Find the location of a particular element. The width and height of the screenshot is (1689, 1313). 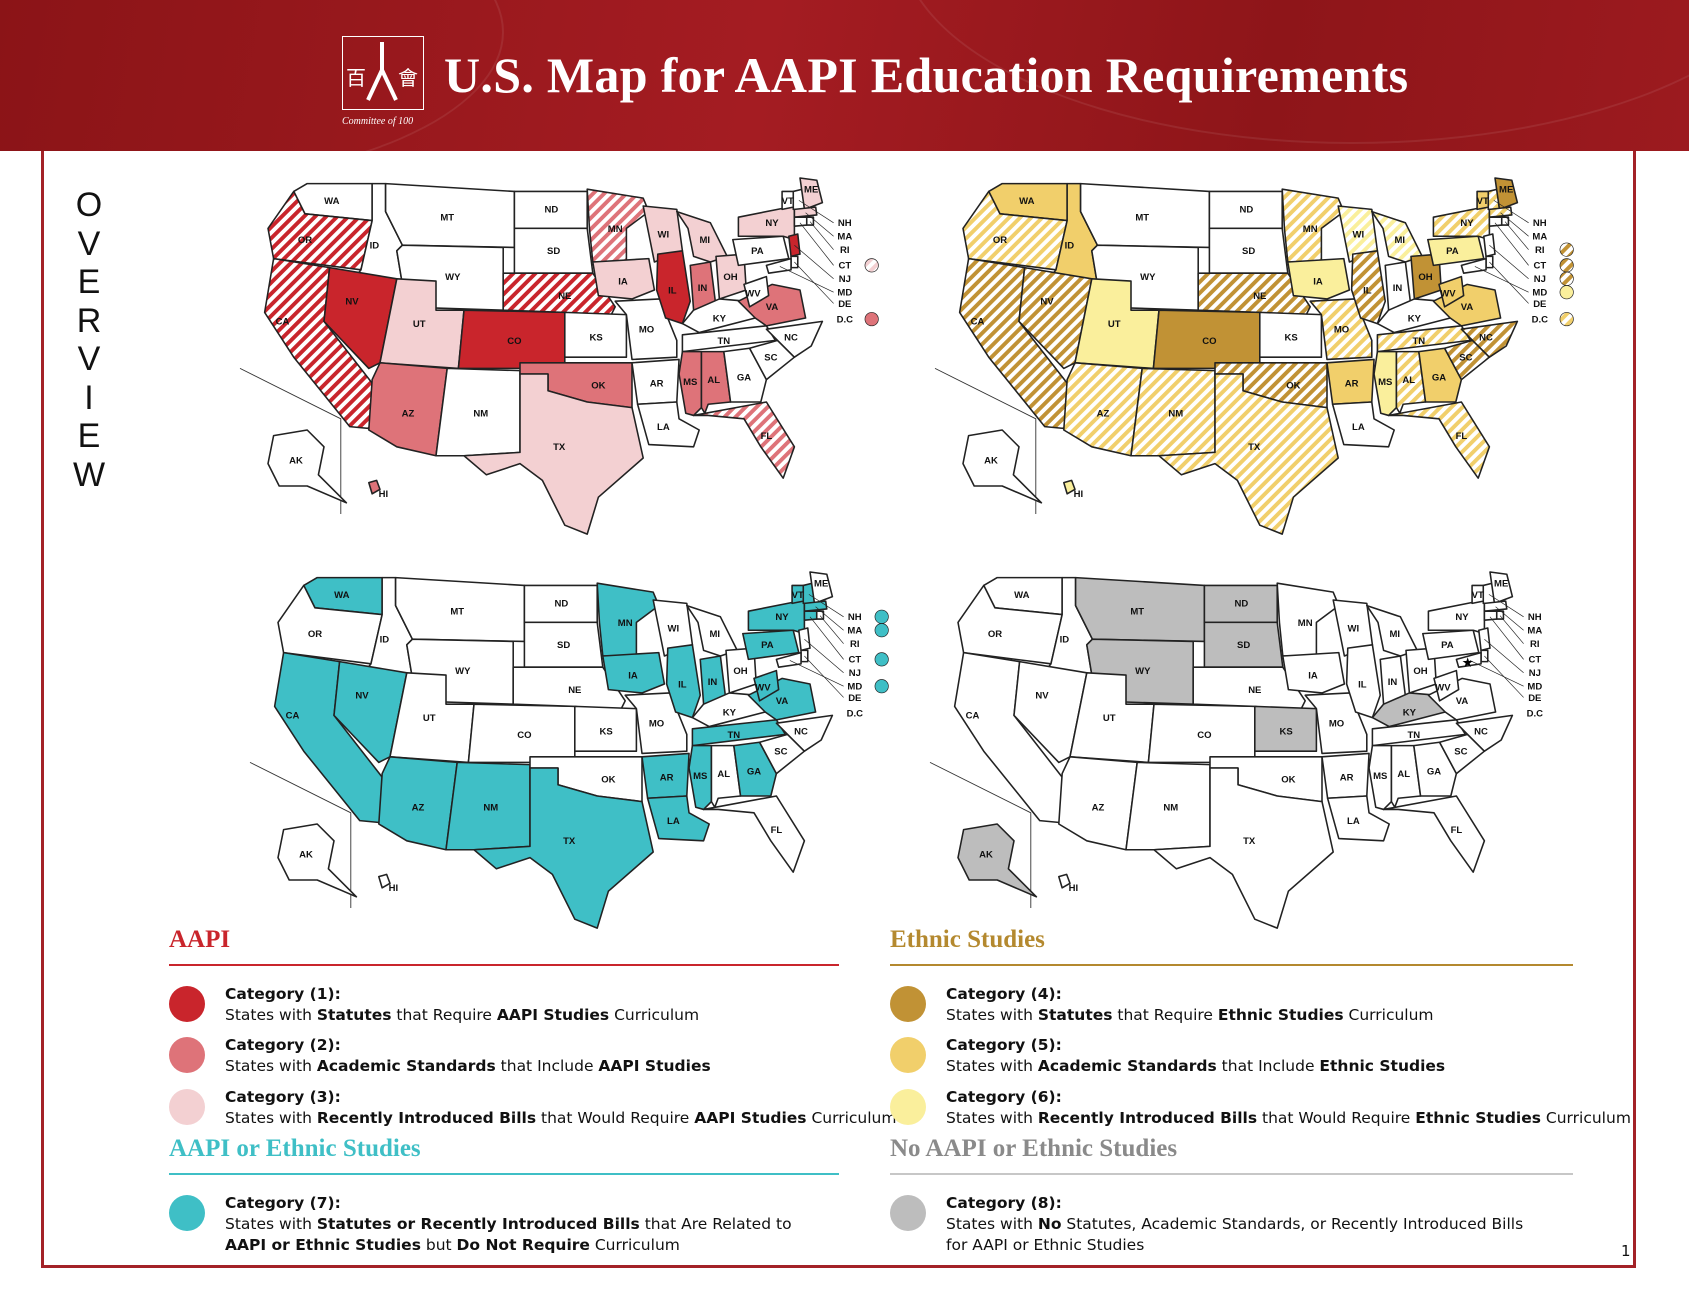

state-label-nd: ND is located at coordinates (561, 604).